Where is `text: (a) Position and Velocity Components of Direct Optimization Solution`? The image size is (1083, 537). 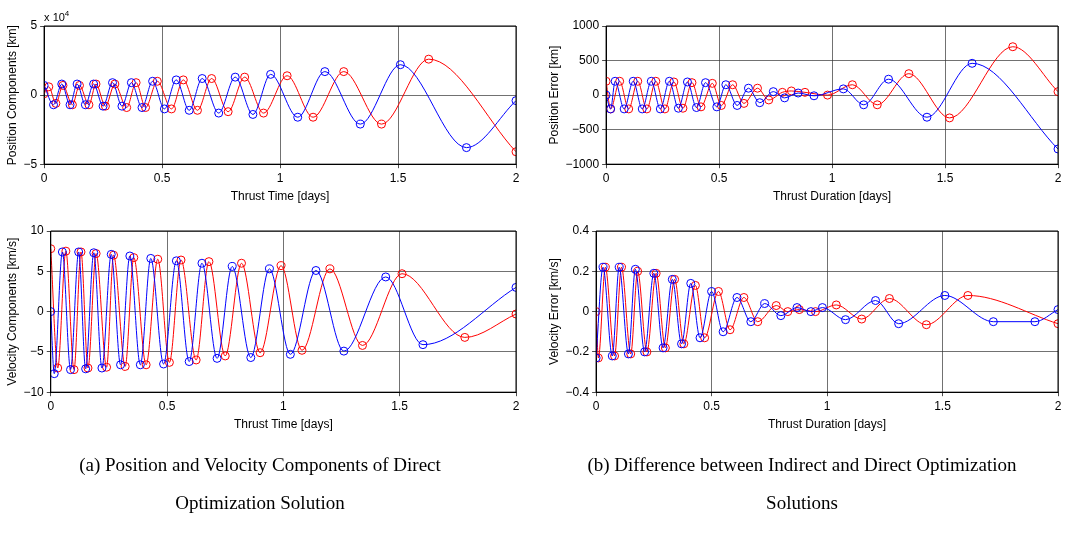 text: (a) Position and Velocity Components of Direct Optimization Solution is located at coordinates (260, 483).